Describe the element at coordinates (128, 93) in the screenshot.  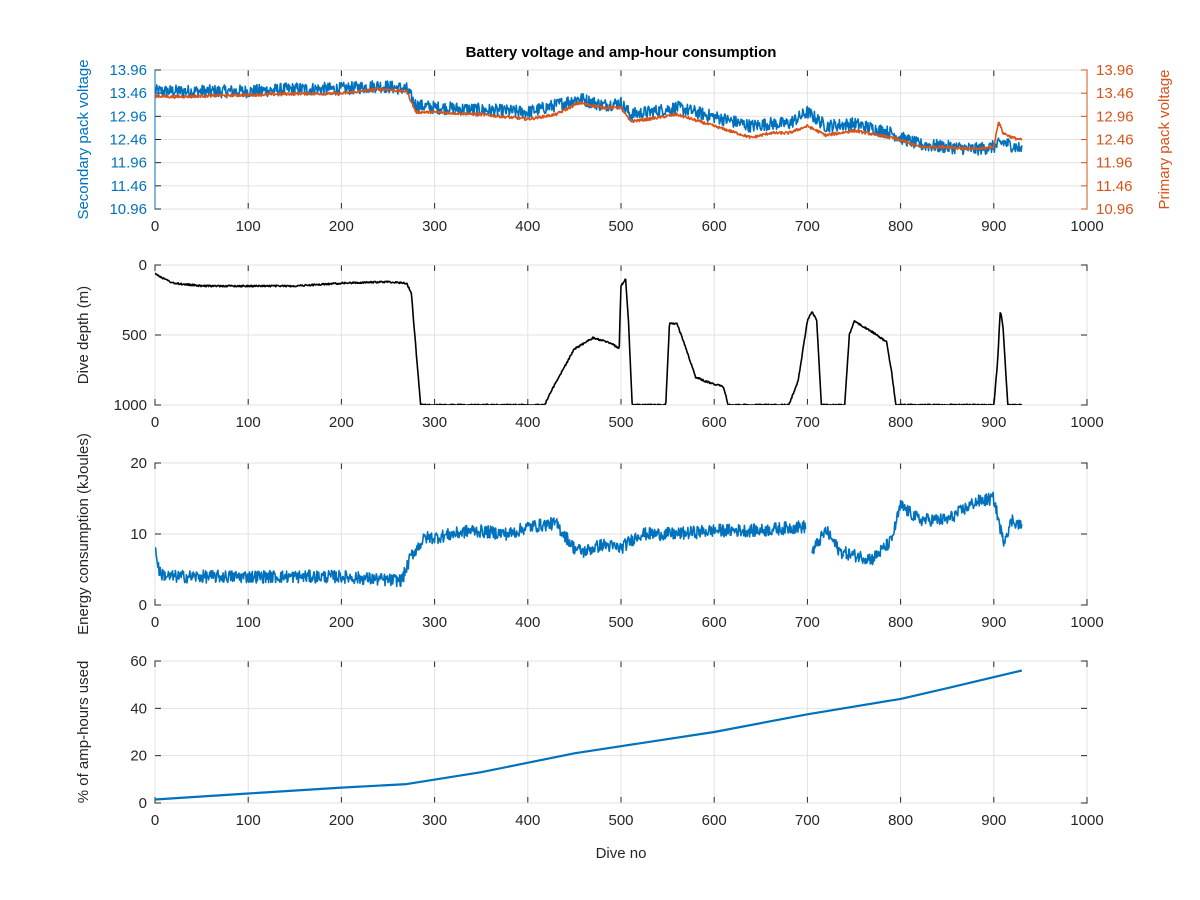
I see `y-tick-label: 13.46` at that location.